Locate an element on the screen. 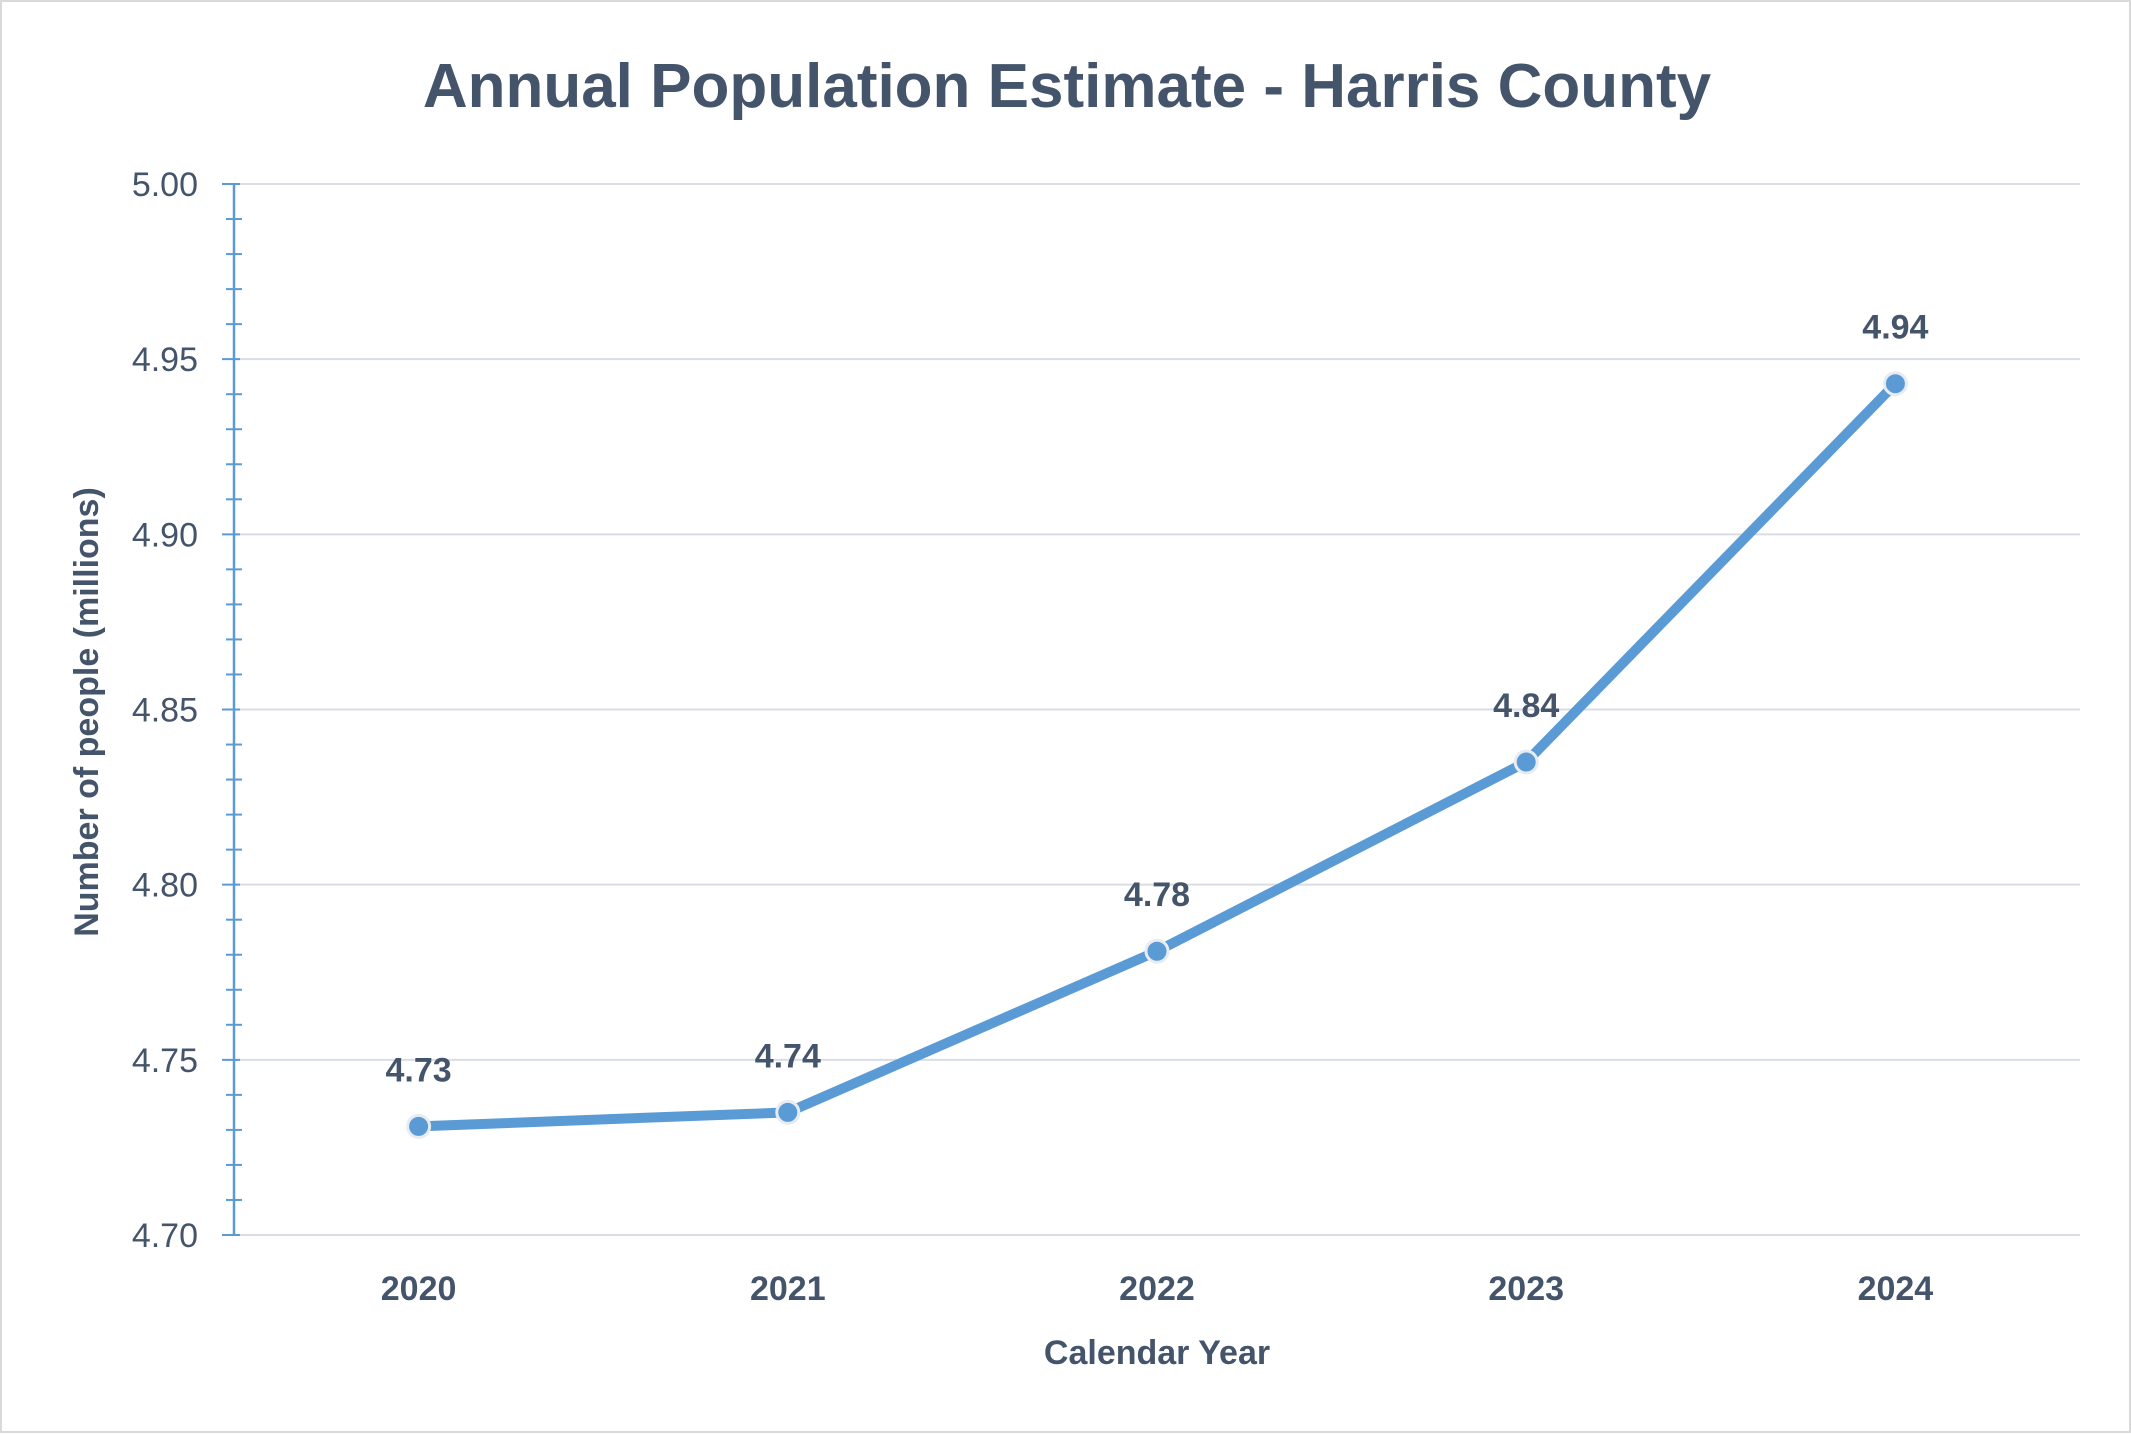 The image size is (2131, 1435). x-tick-label: 2021 is located at coordinates (788, 1289).